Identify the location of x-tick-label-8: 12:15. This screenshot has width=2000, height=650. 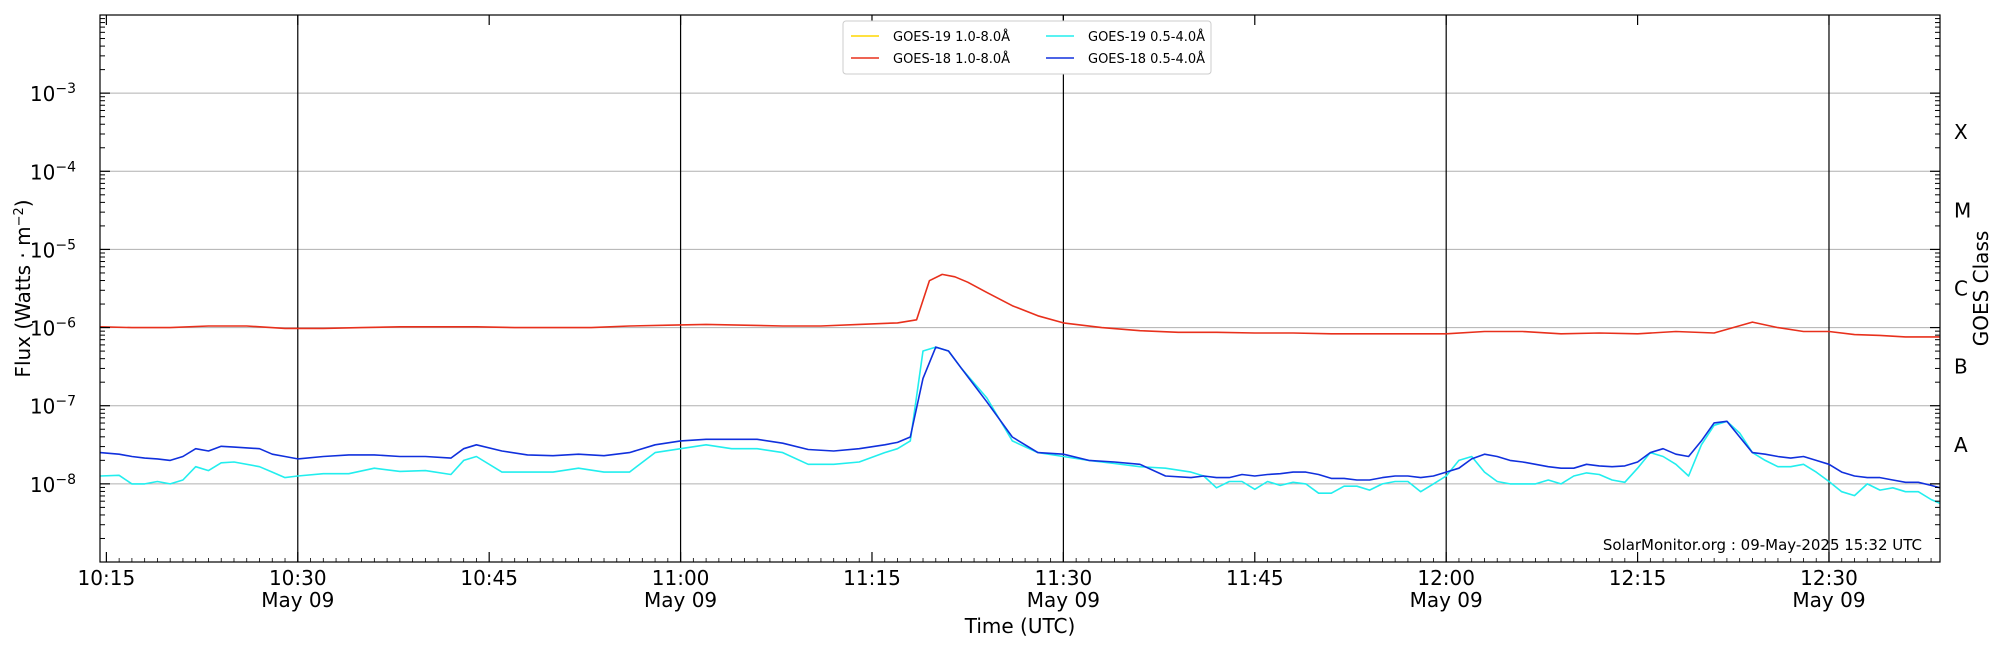
(1638, 578).